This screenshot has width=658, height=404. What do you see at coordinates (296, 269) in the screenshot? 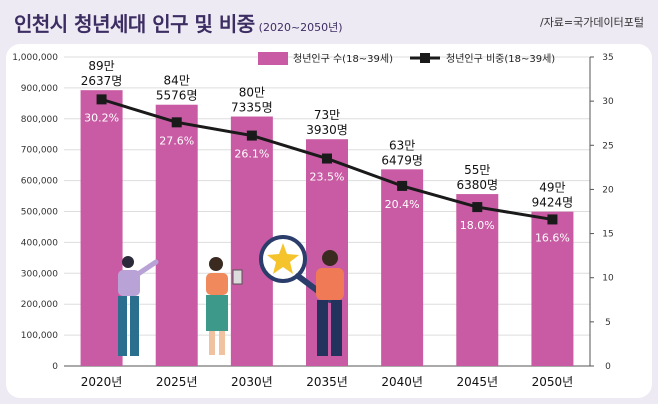
I see `magnifier-star-icon` at bounding box center [296, 269].